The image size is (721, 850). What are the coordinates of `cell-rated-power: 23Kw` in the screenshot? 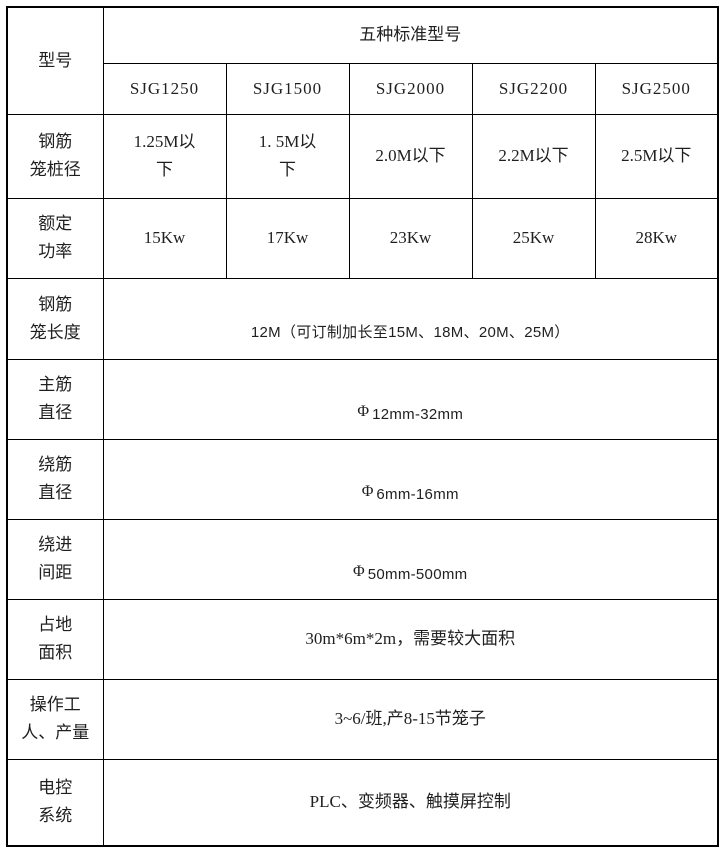 It's located at (410, 238).